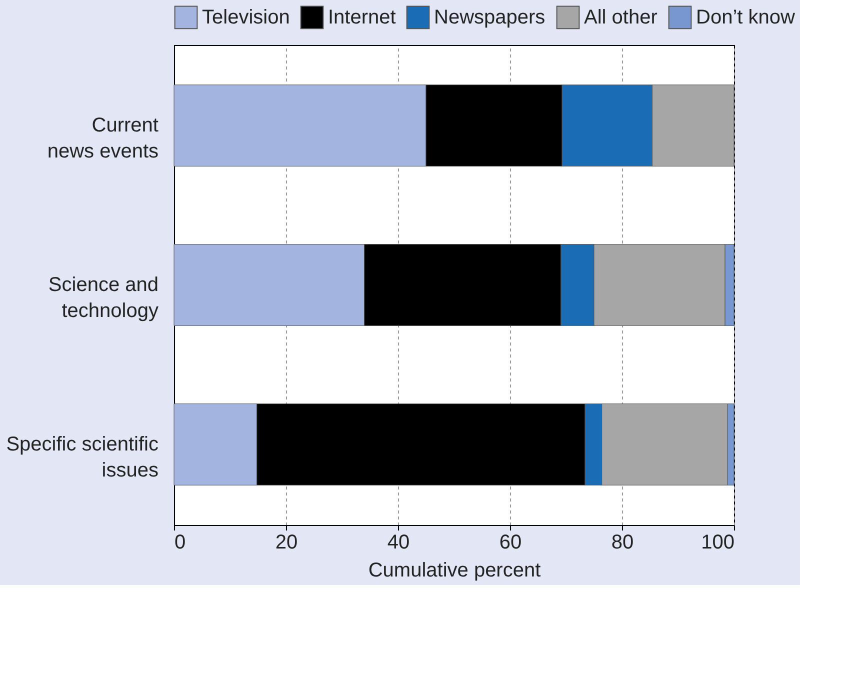 The height and width of the screenshot is (676, 866). What do you see at coordinates (622, 543) in the screenshot?
I see `x-tick-label: 80` at bounding box center [622, 543].